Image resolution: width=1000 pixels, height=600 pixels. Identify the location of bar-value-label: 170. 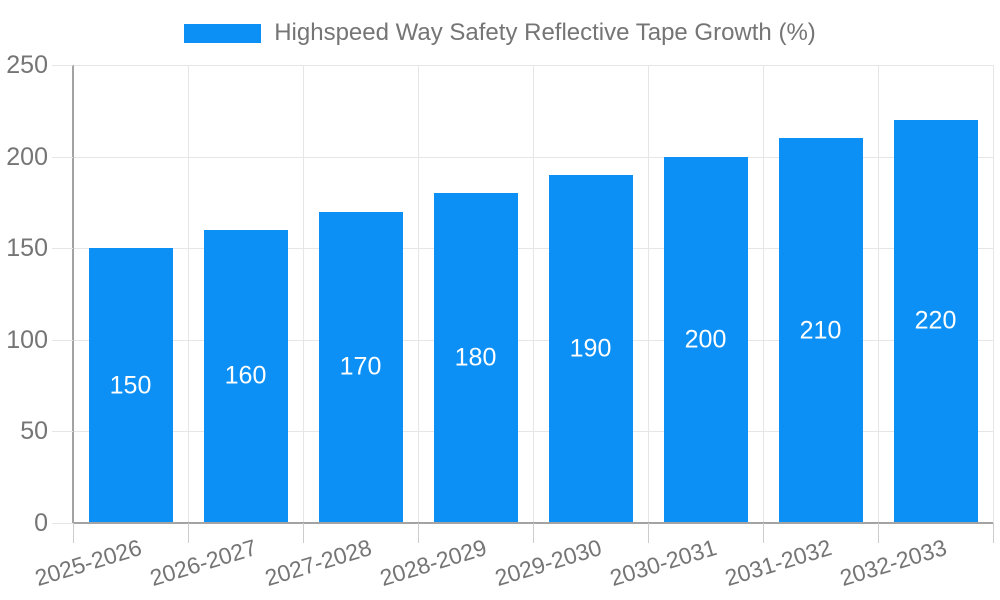
(360, 366).